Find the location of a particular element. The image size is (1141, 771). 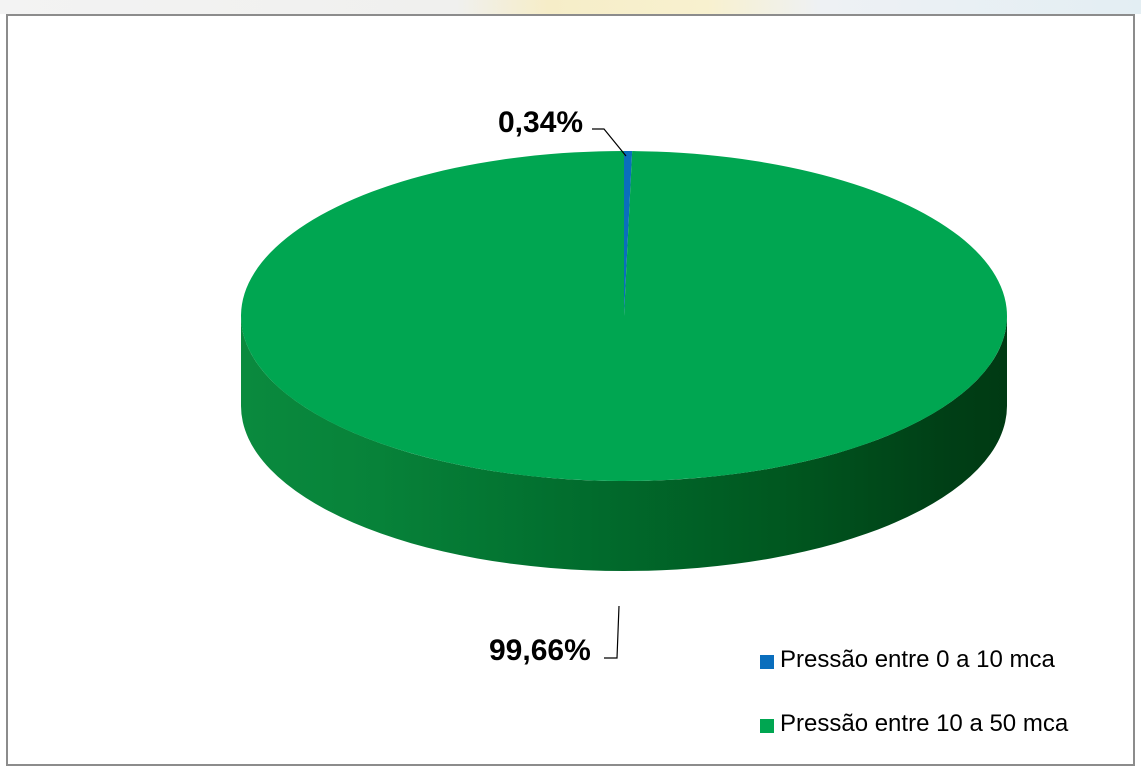

data-label-slice-0: 0,34% is located at coordinates (541, 122).